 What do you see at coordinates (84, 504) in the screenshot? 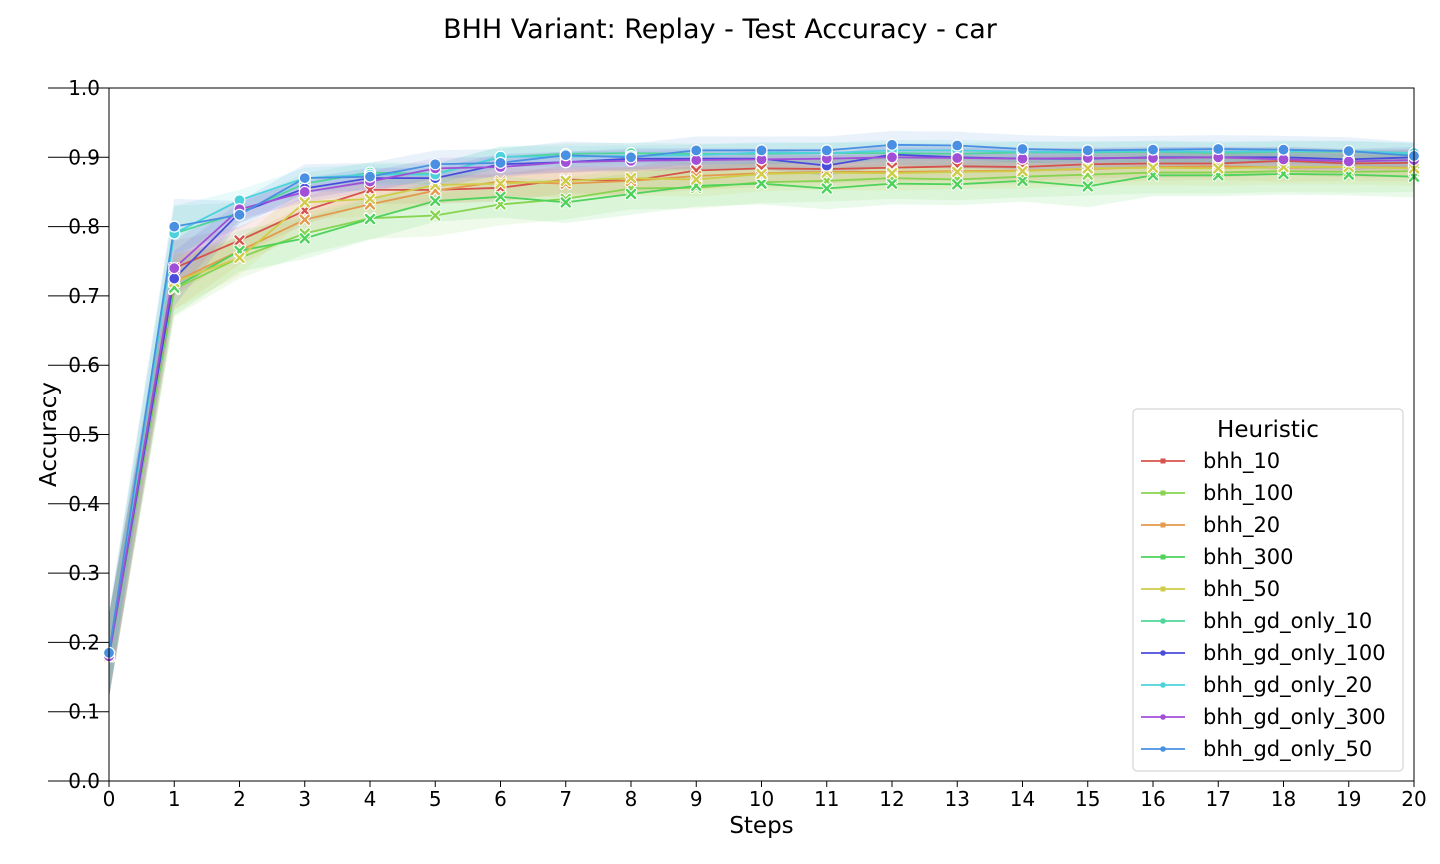
I see `y-tick-label: 0.4` at bounding box center [84, 504].